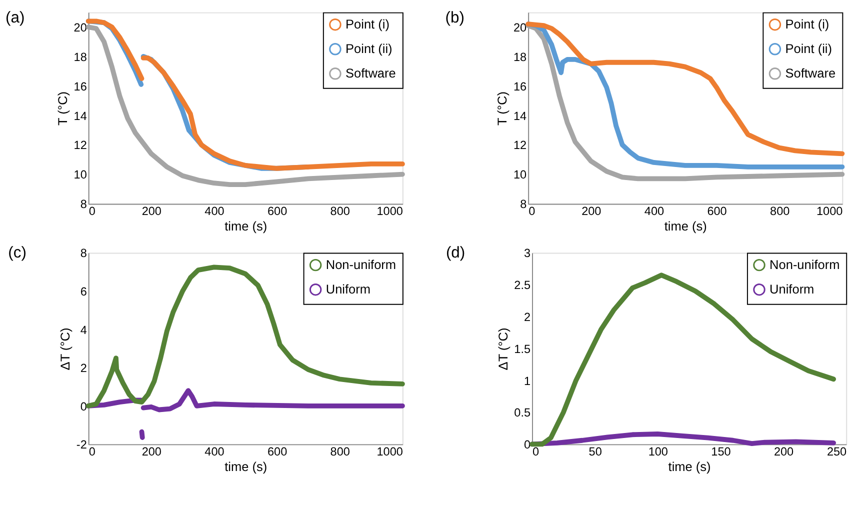 This screenshot has height=522, width=852. Describe the element at coordinates (84, 291) in the screenshot. I see `y-tick-label: 6` at that location.